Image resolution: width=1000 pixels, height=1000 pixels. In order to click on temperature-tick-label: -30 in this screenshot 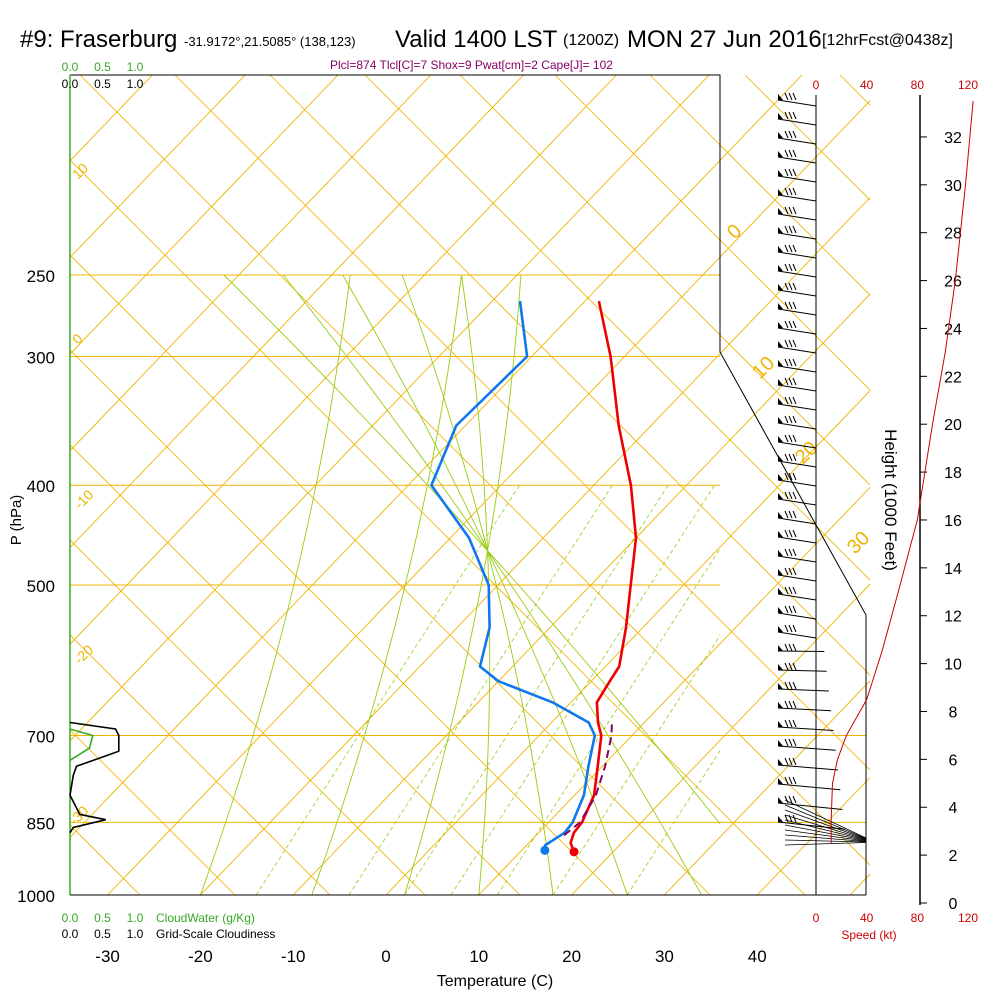, I will do `click(107, 956)`.